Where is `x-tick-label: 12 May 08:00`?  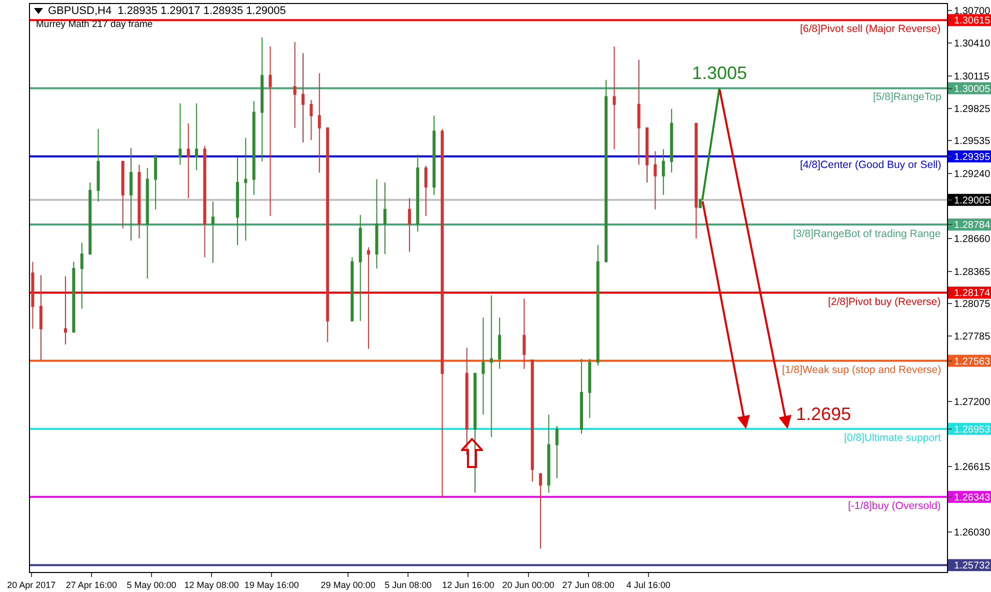
x-tick-label: 12 May 08:00 is located at coordinates (211, 585).